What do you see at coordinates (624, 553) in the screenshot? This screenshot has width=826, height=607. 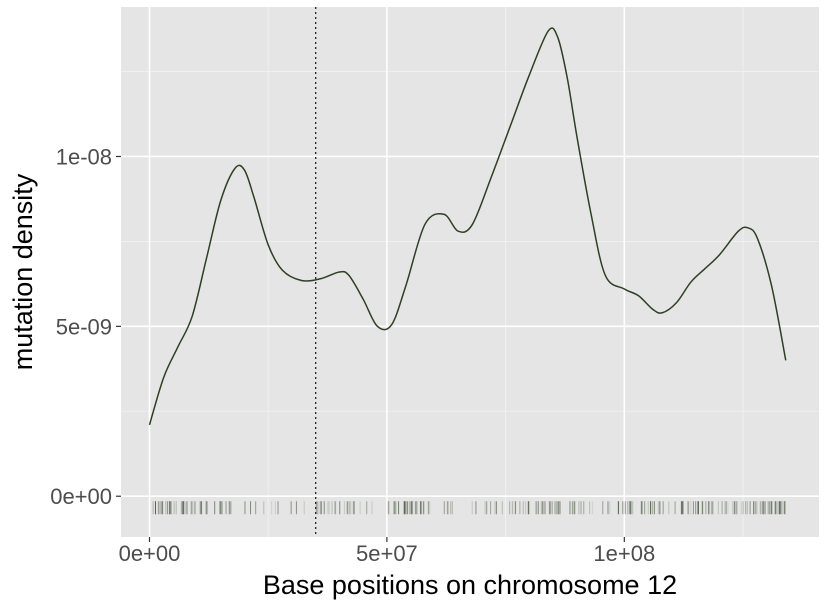 I see `x-tick-label: 1e+08` at bounding box center [624, 553].